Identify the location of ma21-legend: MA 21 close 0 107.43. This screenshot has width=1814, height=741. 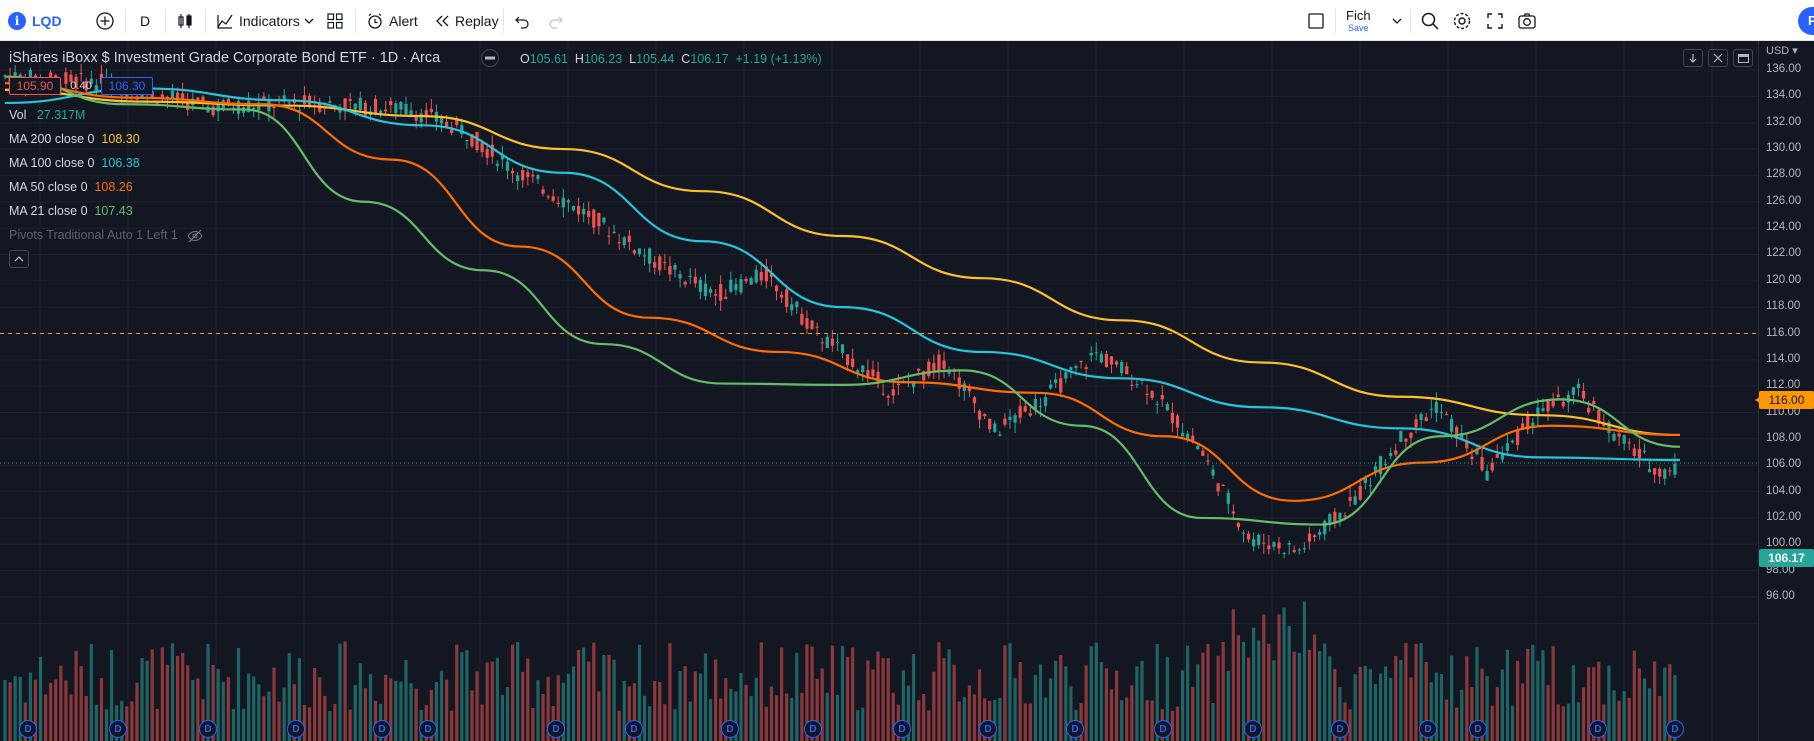
(71, 211).